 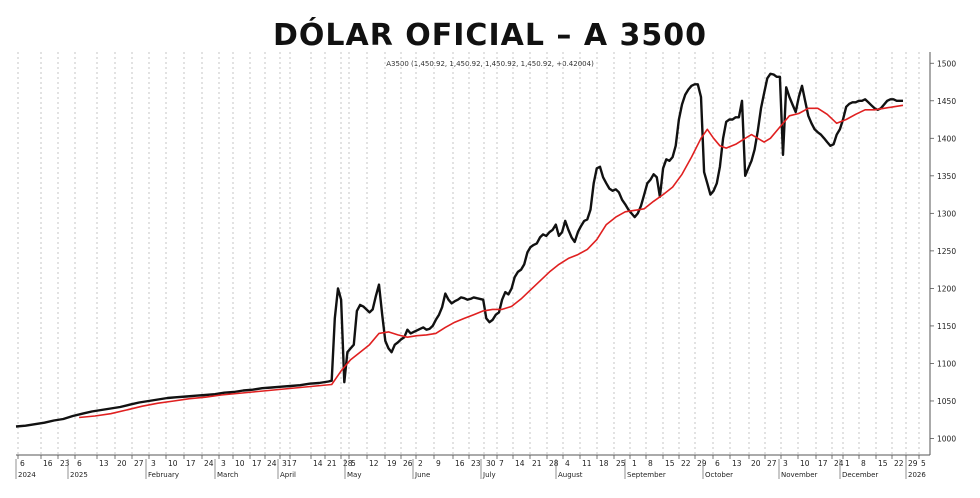 What do you see at coordinates (354, 475) in the screenshot?
I see `x-month-label: May` at bounding box center [354, 475].